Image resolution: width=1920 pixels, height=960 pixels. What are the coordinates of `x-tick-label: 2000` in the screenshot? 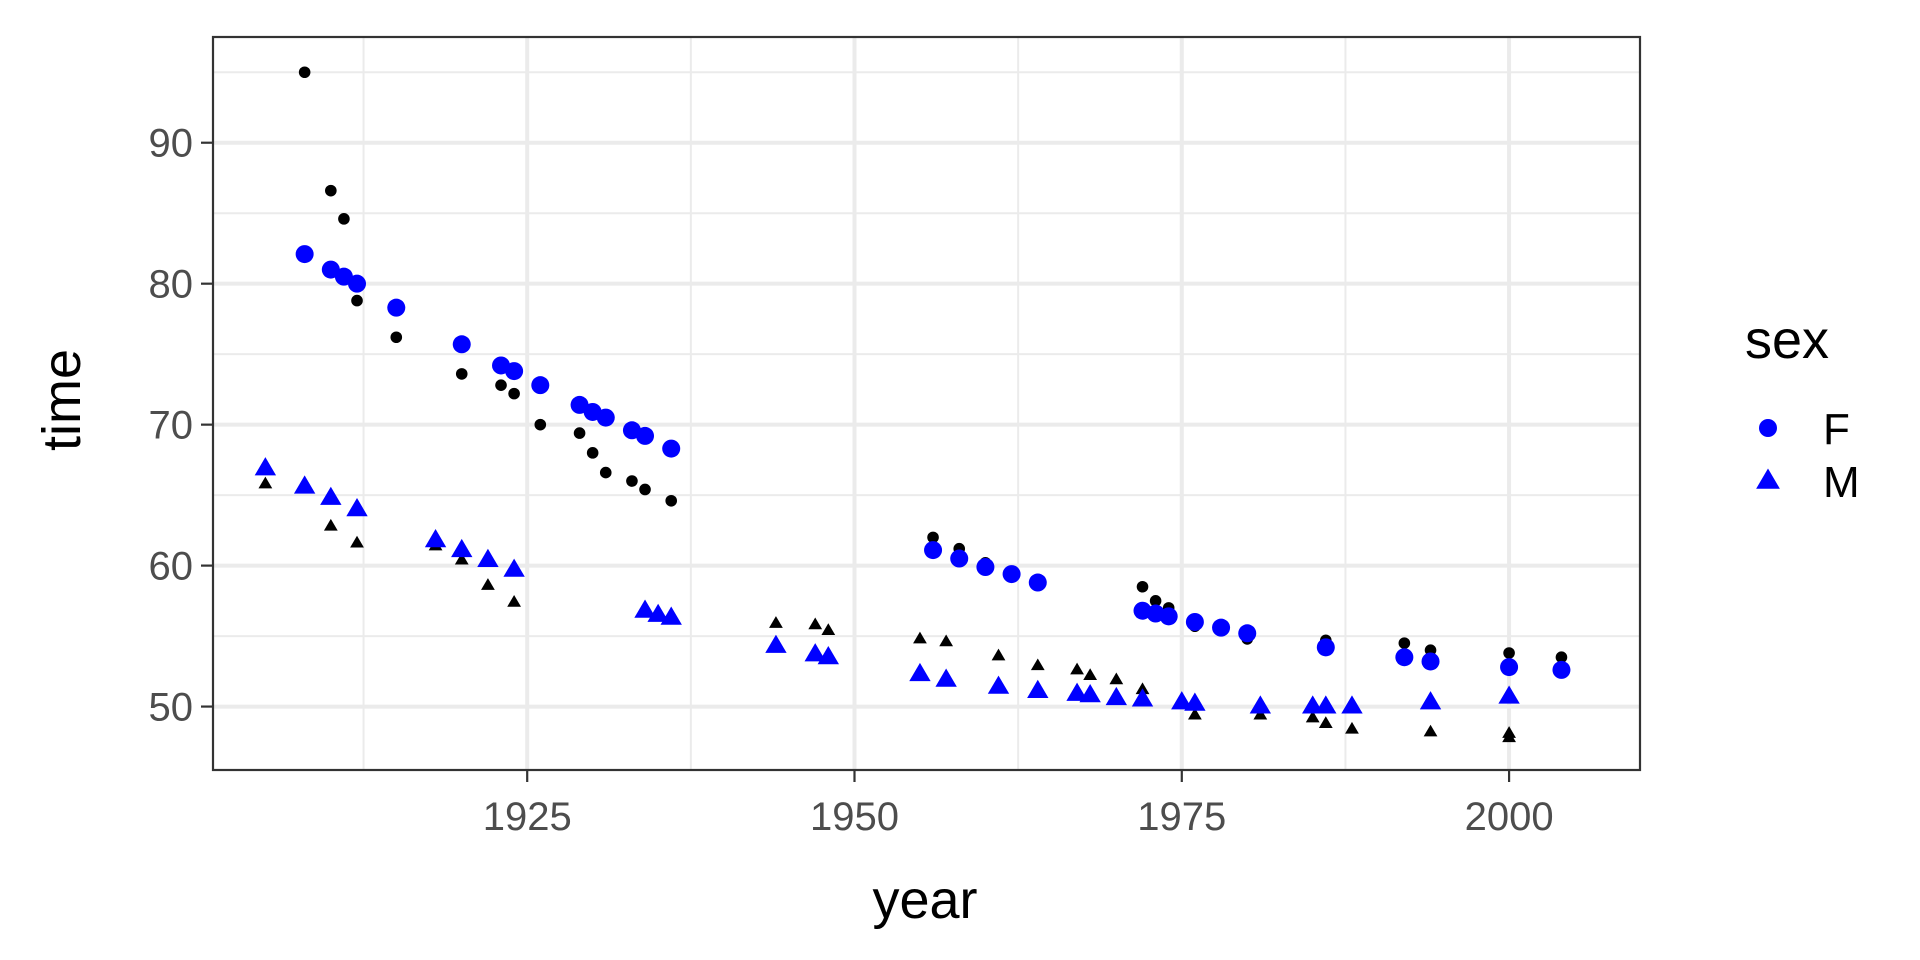 It's located at (1509, 817).